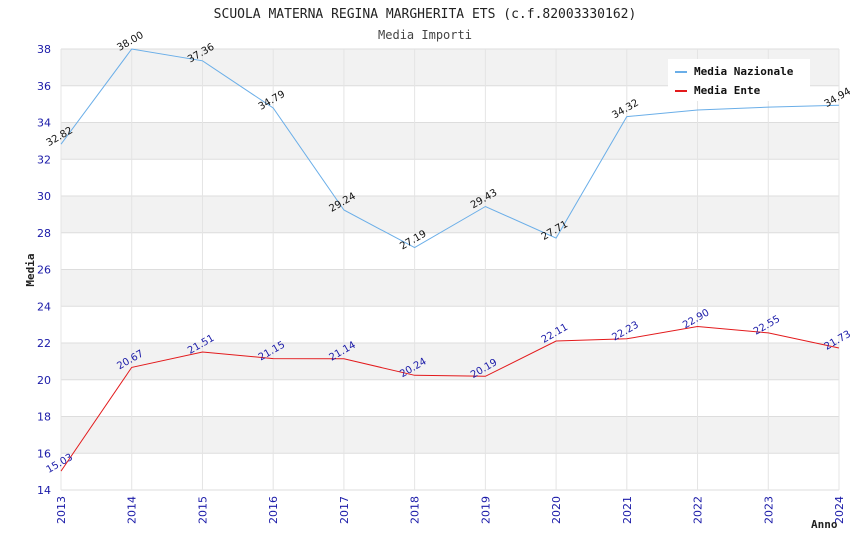 The image size is (850, 550). Describe the element at coordinates (44, 196) in the screenshot. I see `y-tick-label: 30` at that location.